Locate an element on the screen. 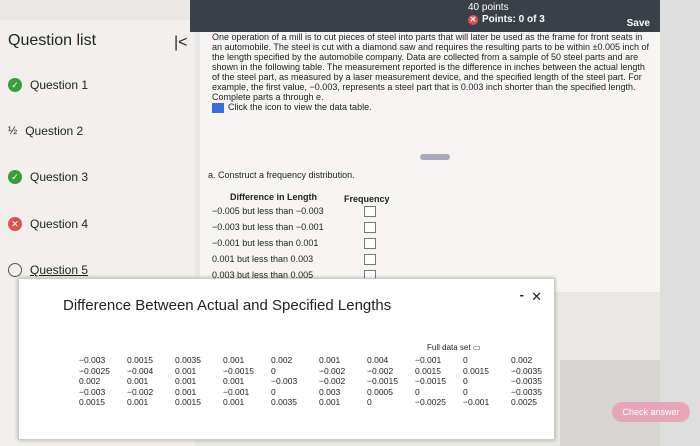 This screenshot has width=700, height=446. points-score: ✕ Points: 0 of 3 is located at coordinates (506, 19).